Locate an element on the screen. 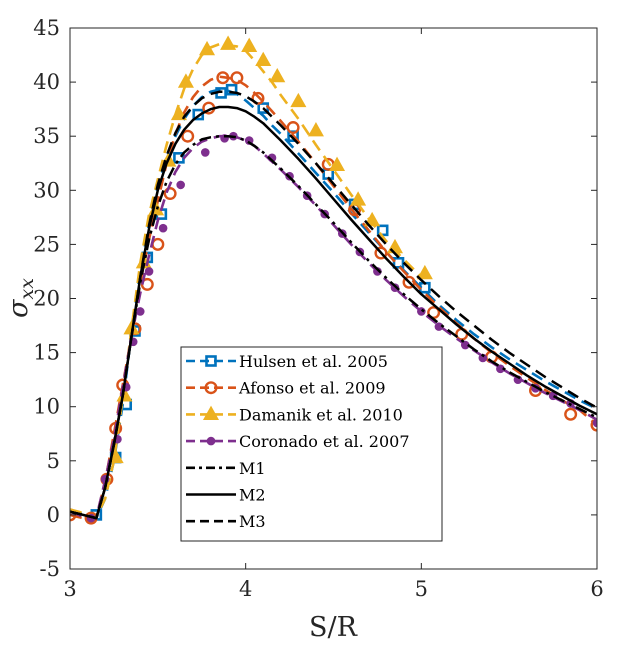 The width and height of the screenshot is (639, 648). legend-entry-coronado-et-al-2007: Coronado et al. 2007 is located at coordinates (298, 441).